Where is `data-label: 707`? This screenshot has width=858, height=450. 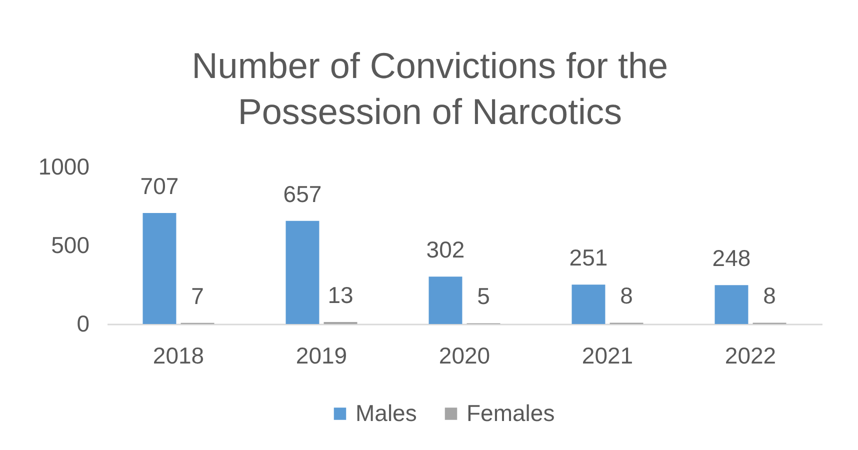 data-label: 707 is located at coordinates (159, 186).